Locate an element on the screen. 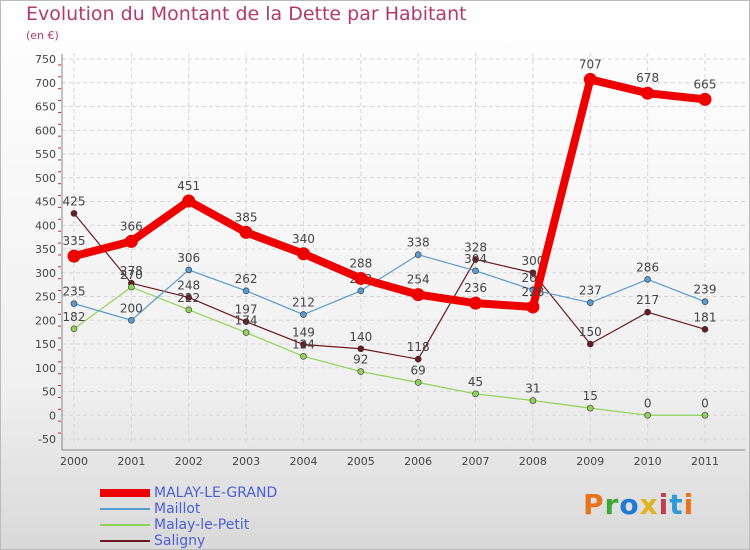 This screenshot has width=750, height=550. data-label-saligny: 140 is located at coordinates (360, 337).